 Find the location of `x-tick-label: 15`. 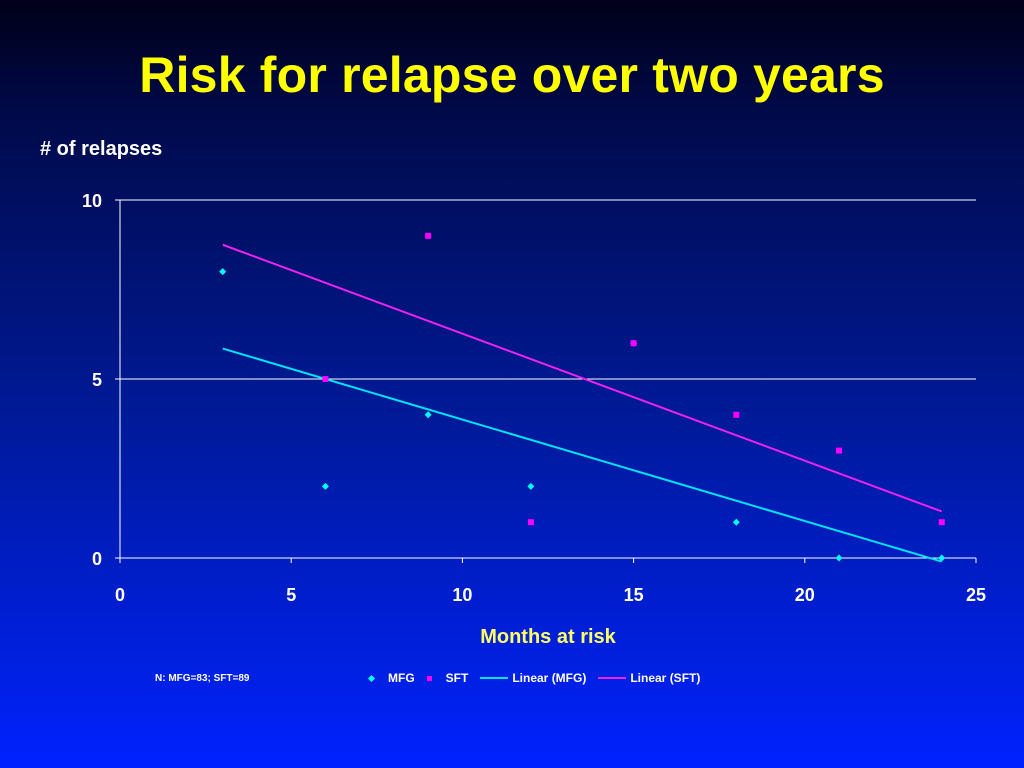

x-tick-label: 15 is located at coordinates (634, 595).